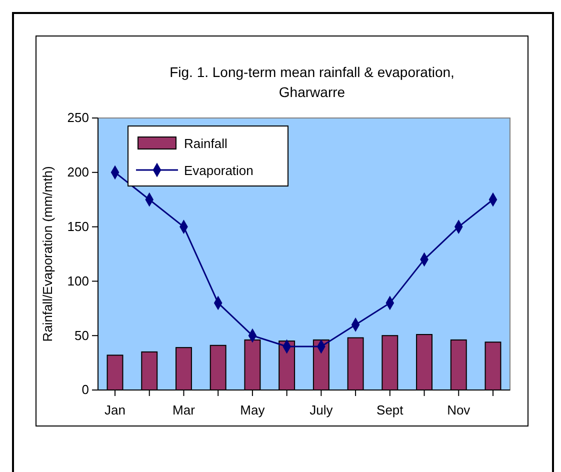 This screenshot has width=561, height=472. I want to click on legend-label: Evaporation, so click(219, 170).